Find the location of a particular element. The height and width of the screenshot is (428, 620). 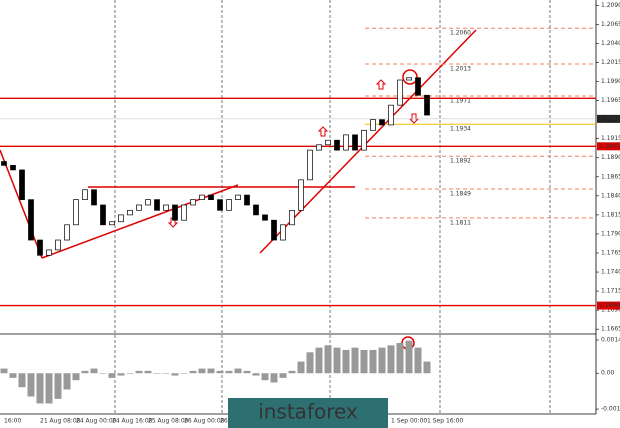

y-tick-label: 1.1890 is located at coordinates (610, 157).